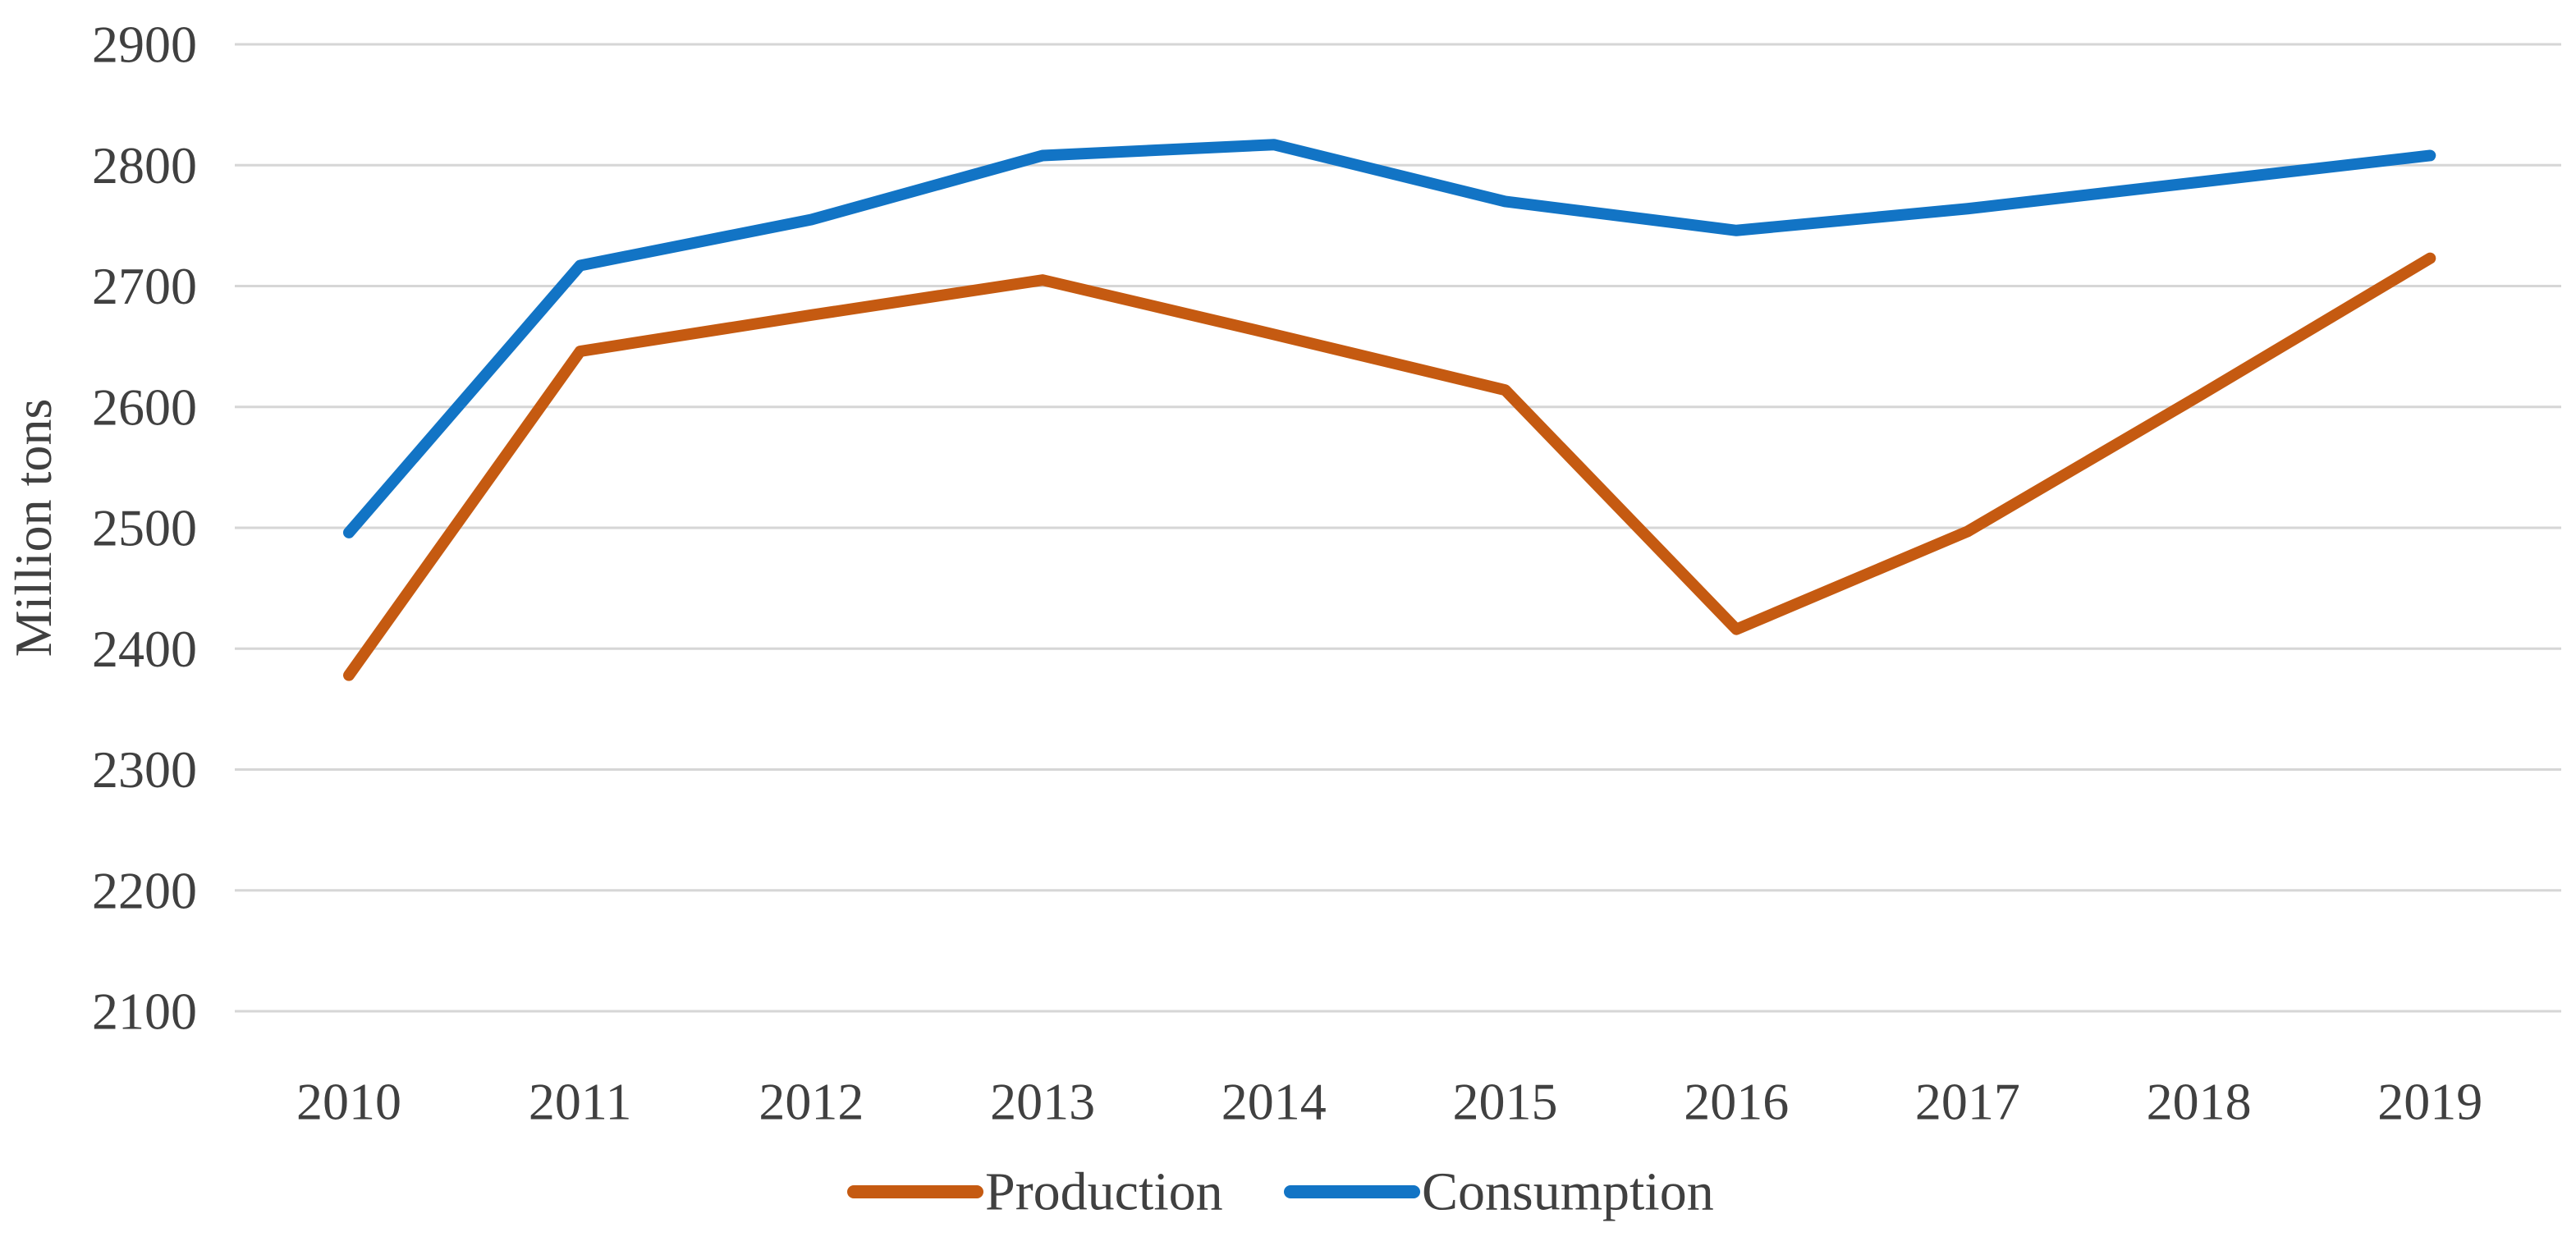 Image resolution: width=2576 pixels, height=1246 pixels. I want to click on x-axis-tick-labels: 2010 2011 2012 2013 2014 2015 2016 2017 2018 2019, so click(1389, 1102).